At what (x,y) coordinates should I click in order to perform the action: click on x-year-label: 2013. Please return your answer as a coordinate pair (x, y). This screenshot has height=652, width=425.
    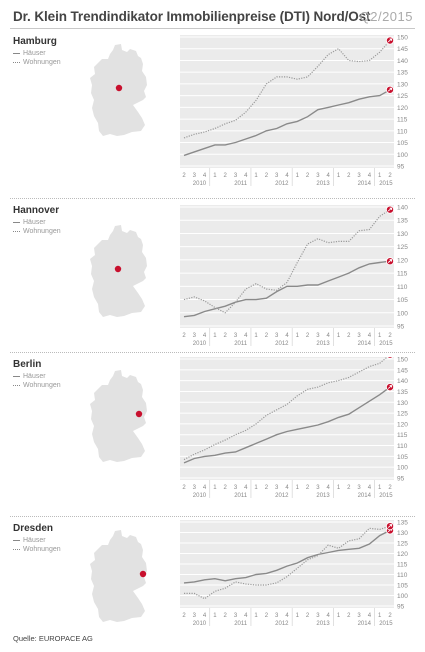
    Looking at the image, I should click on (323, 496).